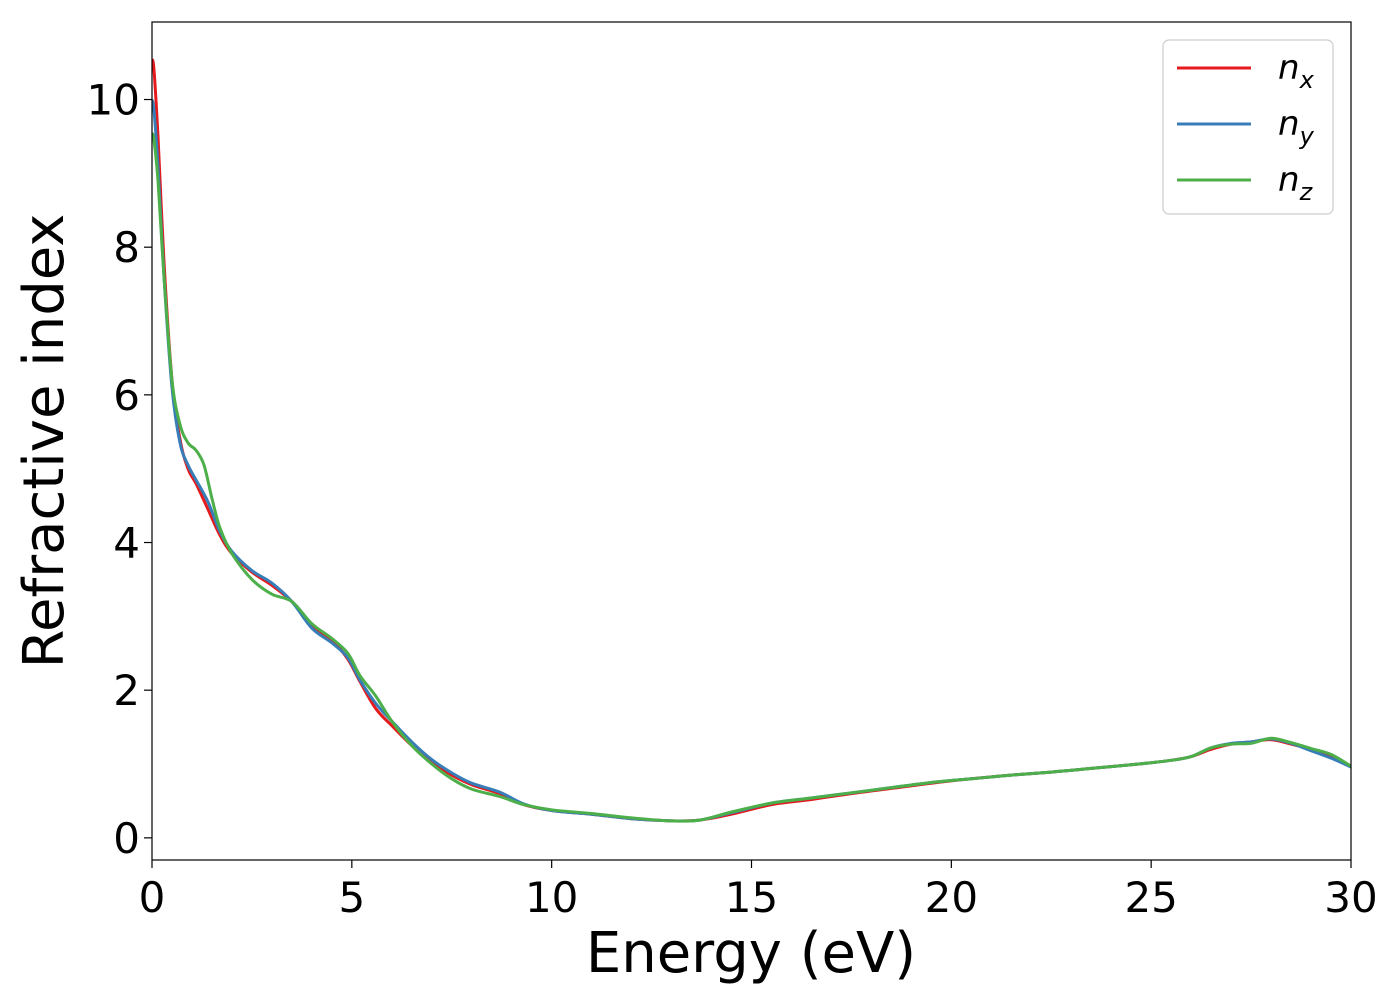 The image size is (1400, 1000). Describe the element at coordinates (751, 897) in the screenshot. I see `x-tick-label: 15` at that location.